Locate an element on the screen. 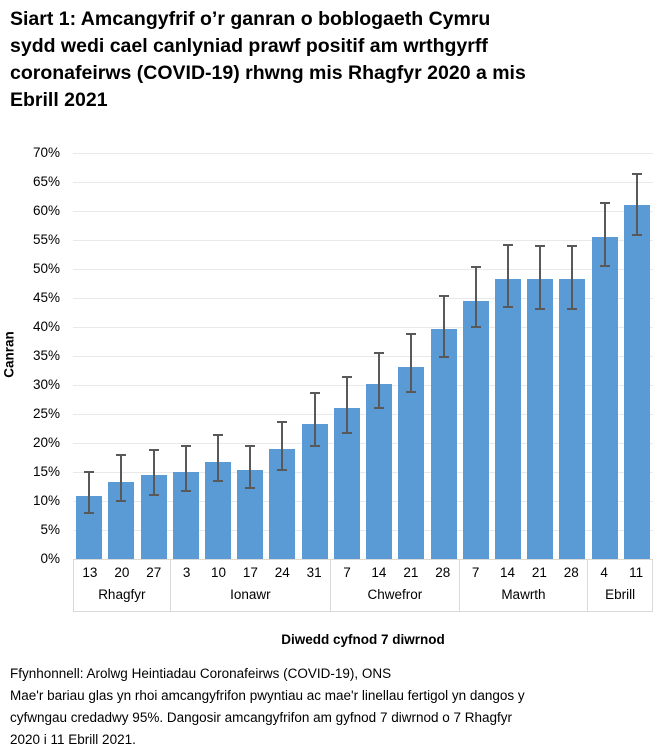 The image size is (662, 756). day-row: 7 14 21 28 is located at coordinates (395, 570).